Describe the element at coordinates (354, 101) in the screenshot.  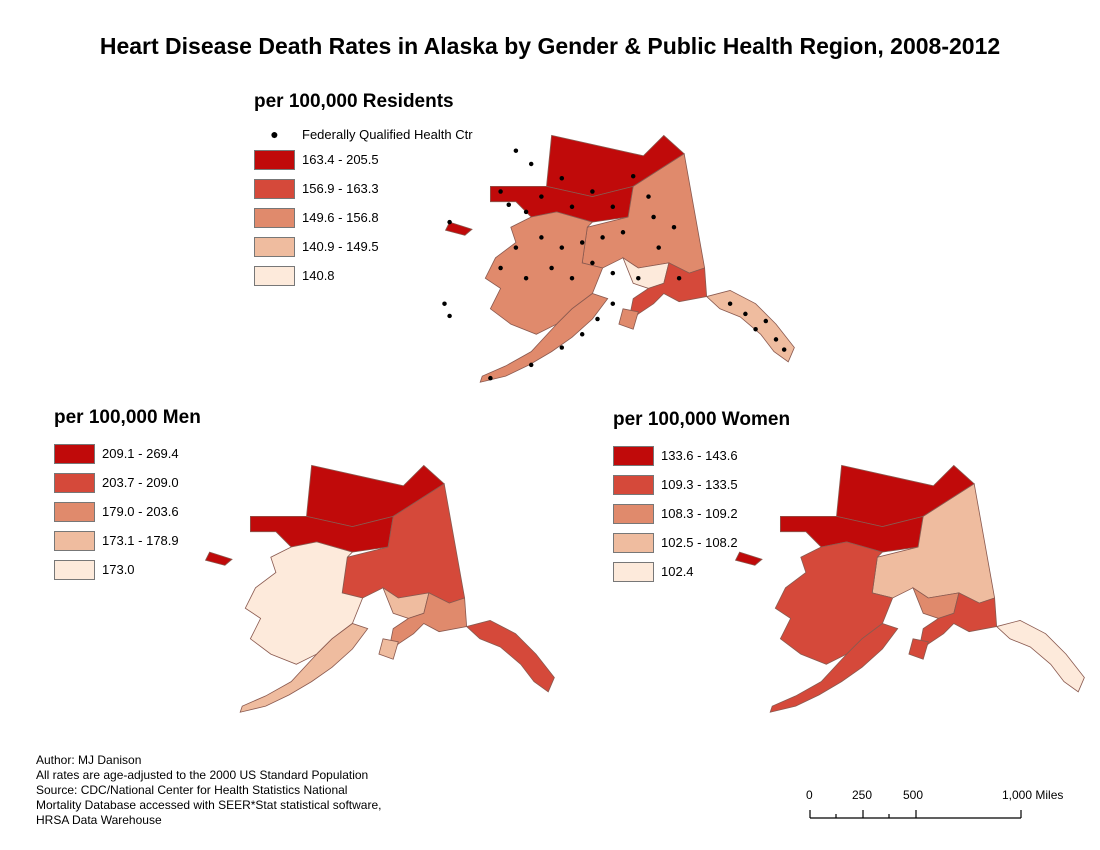
I see `legend-title: per 100,000 Residents` at that location.